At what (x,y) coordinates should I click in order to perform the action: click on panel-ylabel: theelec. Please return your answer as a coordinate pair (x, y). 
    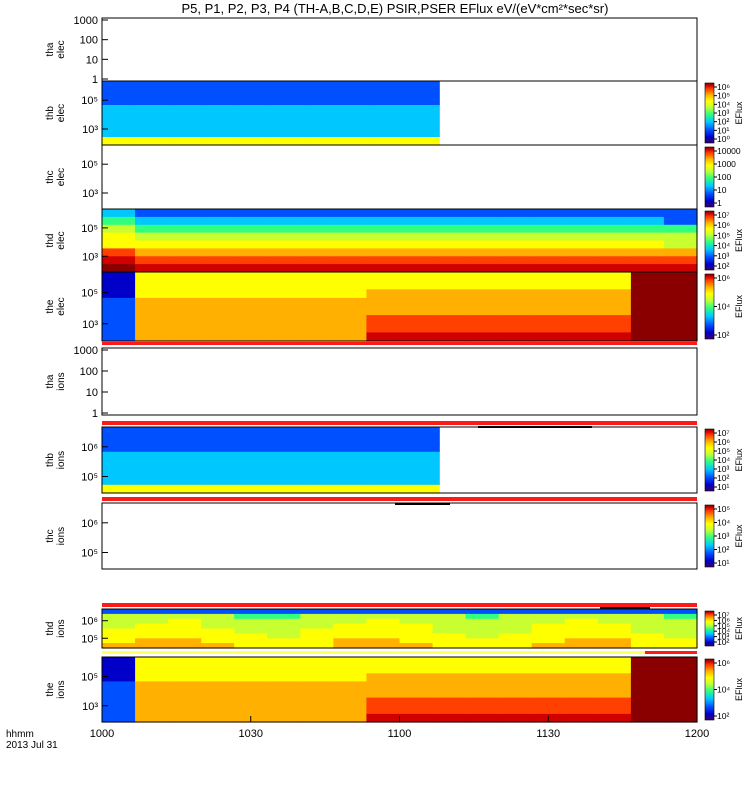
    Looking at the image, I should click on (56, 306).